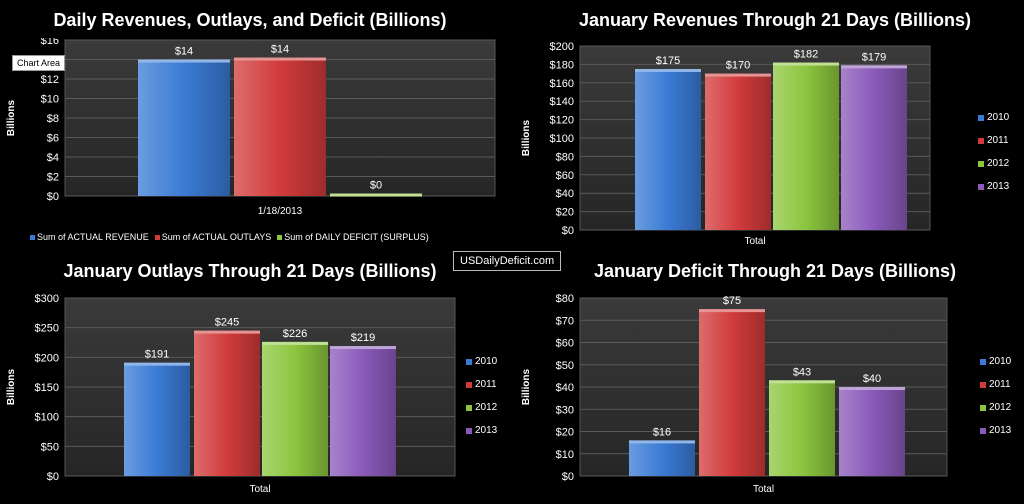 The height and width of the screenshot is (504, 1024). I want to click on y-tick-label: $300, so click(47, 299).